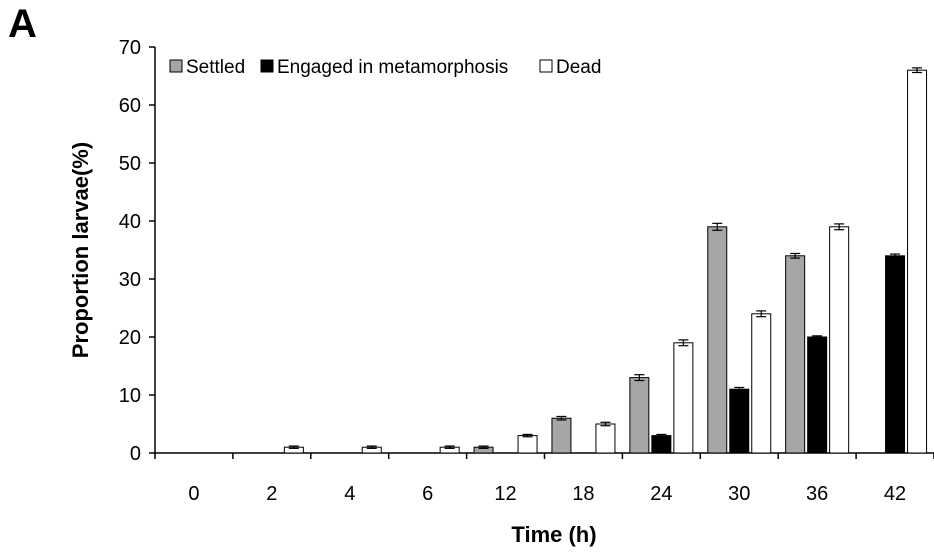  What do you see at coordinates (392, 67) in the screenshot?
I see `legend-label: Engaged in metamorphosis` at bounding box center [392, 67].